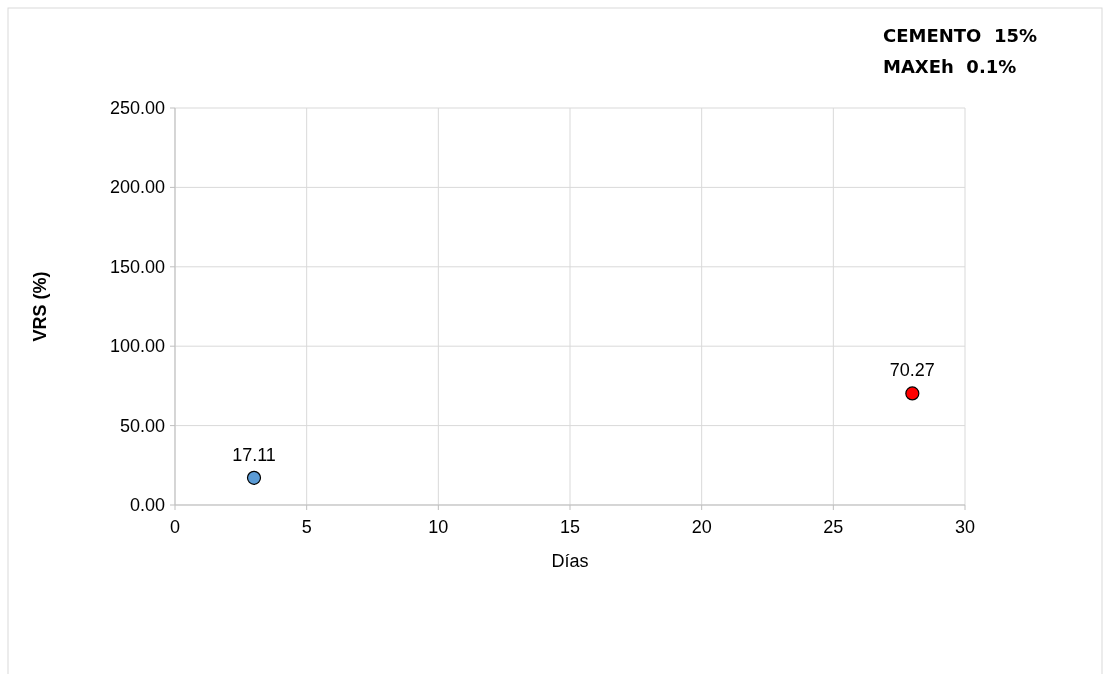  What do you see at coordinates (137, 346) in the screenshot?
I see `y-tick-label: 100.00` at bounding box center [137, 346].